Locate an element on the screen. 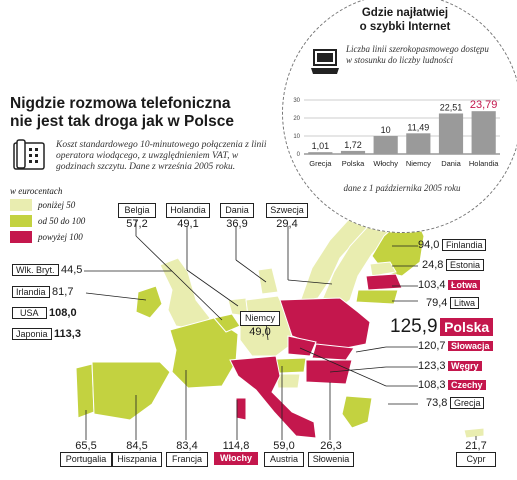 The height and width of the screenshot is (480, 517). legend-item: poniżej 50 is located at coordinates (47, 205).